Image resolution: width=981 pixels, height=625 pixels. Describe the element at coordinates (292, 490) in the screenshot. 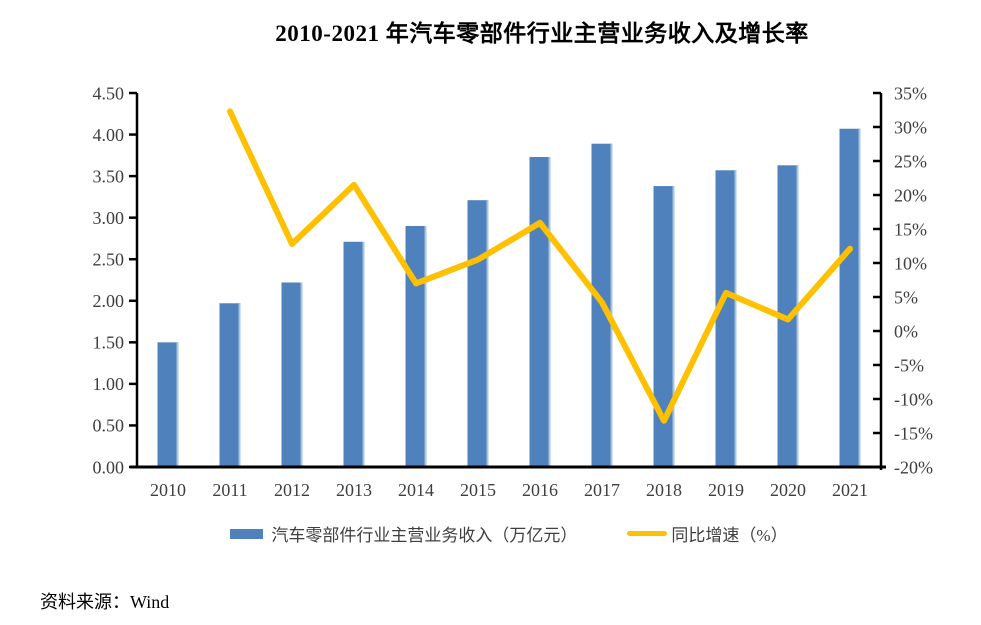

I see `x-axis-label-2012: 2012` at that location.